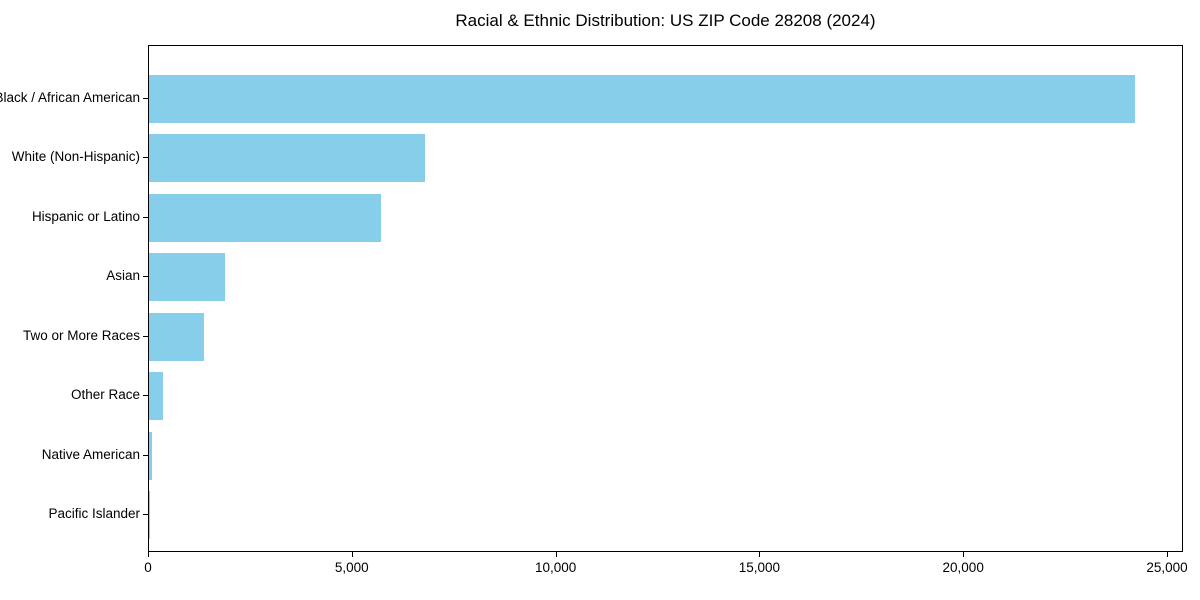  Describe the element at coordinates (287, 158) in the screenshot. I see `bar-white-non-hispanic` at that location.